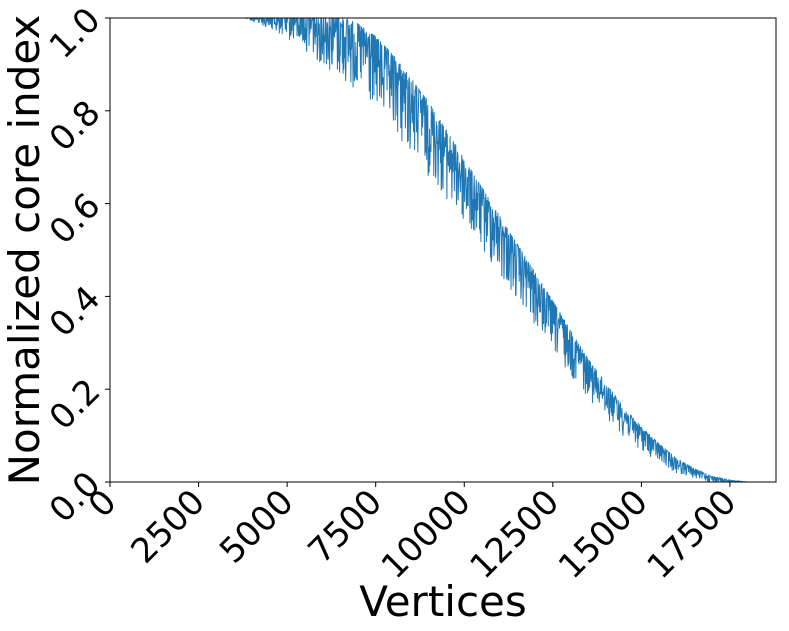 The height and width of the screenshot is (631, 789). Describe the element at coordinates (603, 534) in the screenshot. I see `x-tick-label: 15000` at that location.